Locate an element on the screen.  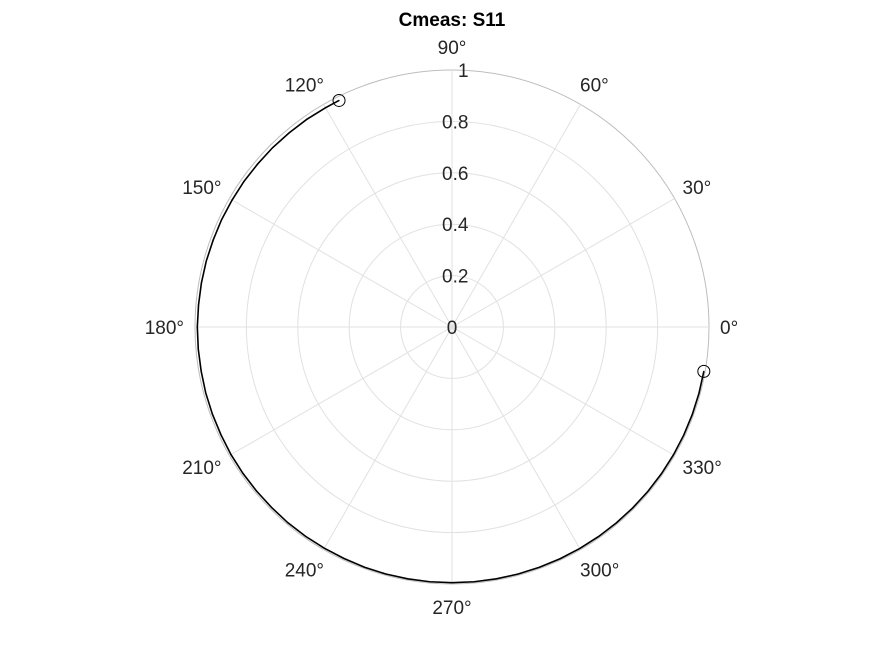
r-tick-label: 1 is located at coordinates (463, 71).